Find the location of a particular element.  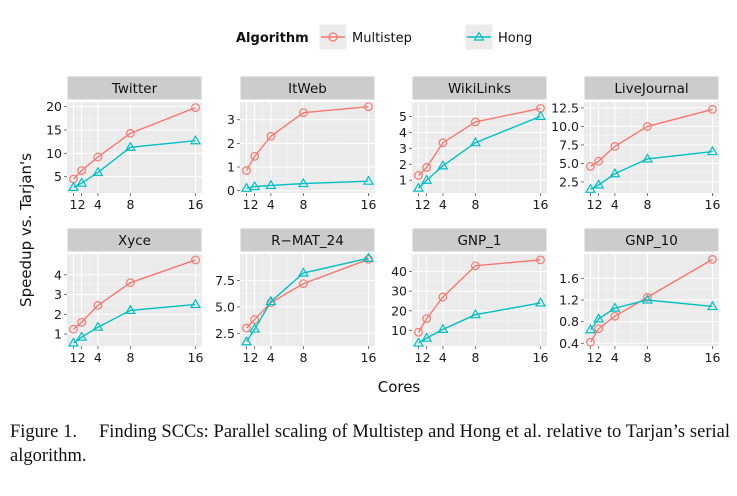

y-tick-label: 0.8 is located at coordinates (569, 321).